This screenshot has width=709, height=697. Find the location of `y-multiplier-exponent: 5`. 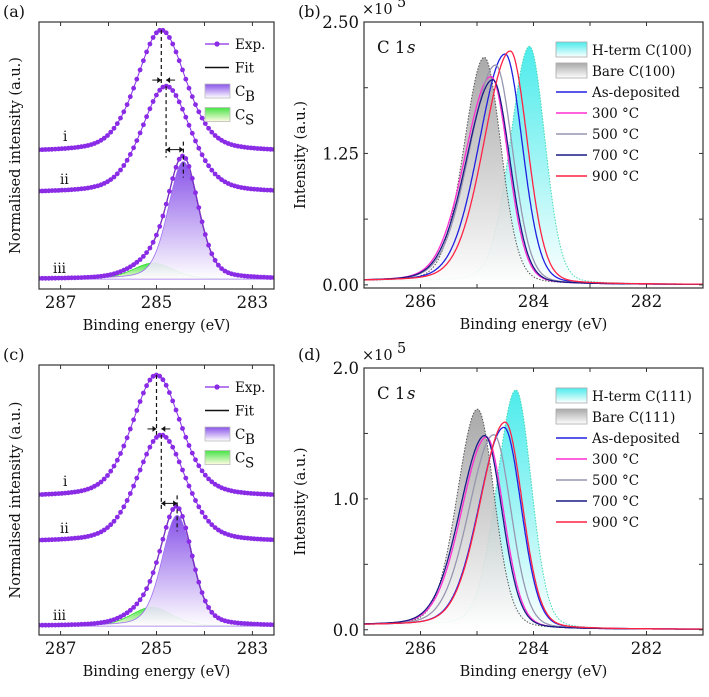

y-multiplier-exponent: 5 is located at coordinates (401, 5).